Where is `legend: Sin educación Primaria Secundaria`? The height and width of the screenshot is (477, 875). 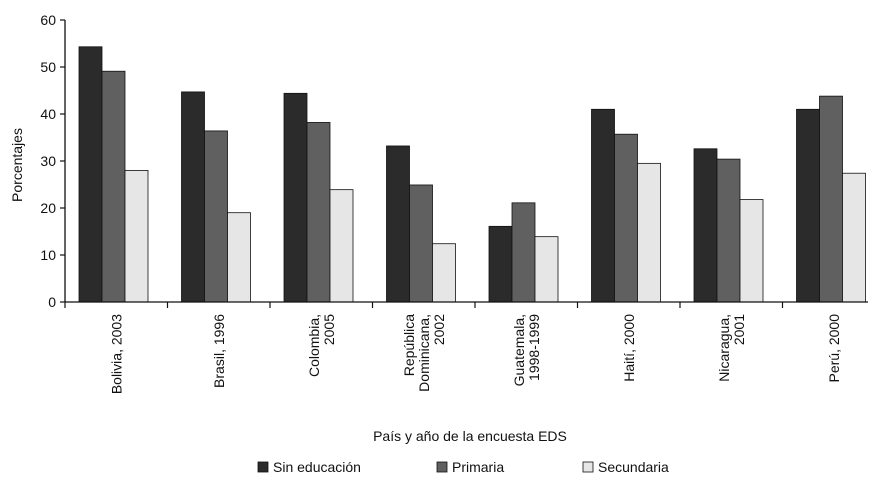 legend: Sin educación Primaria Secundaria is located at coordinates (463, 467).